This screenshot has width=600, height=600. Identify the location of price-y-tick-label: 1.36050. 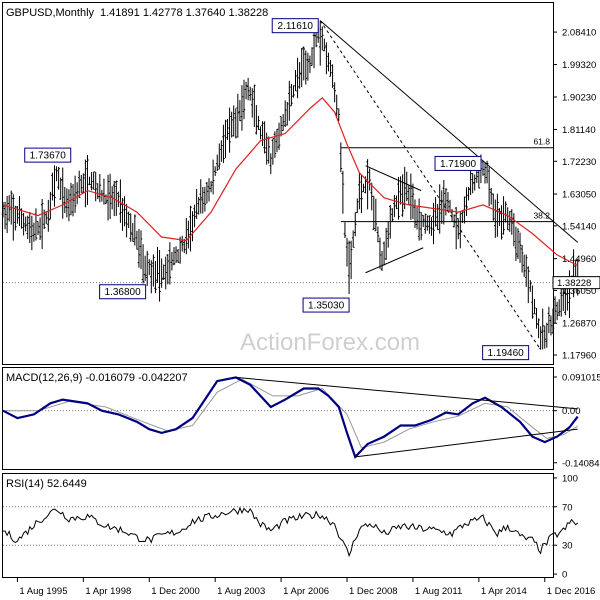
(579, 291).